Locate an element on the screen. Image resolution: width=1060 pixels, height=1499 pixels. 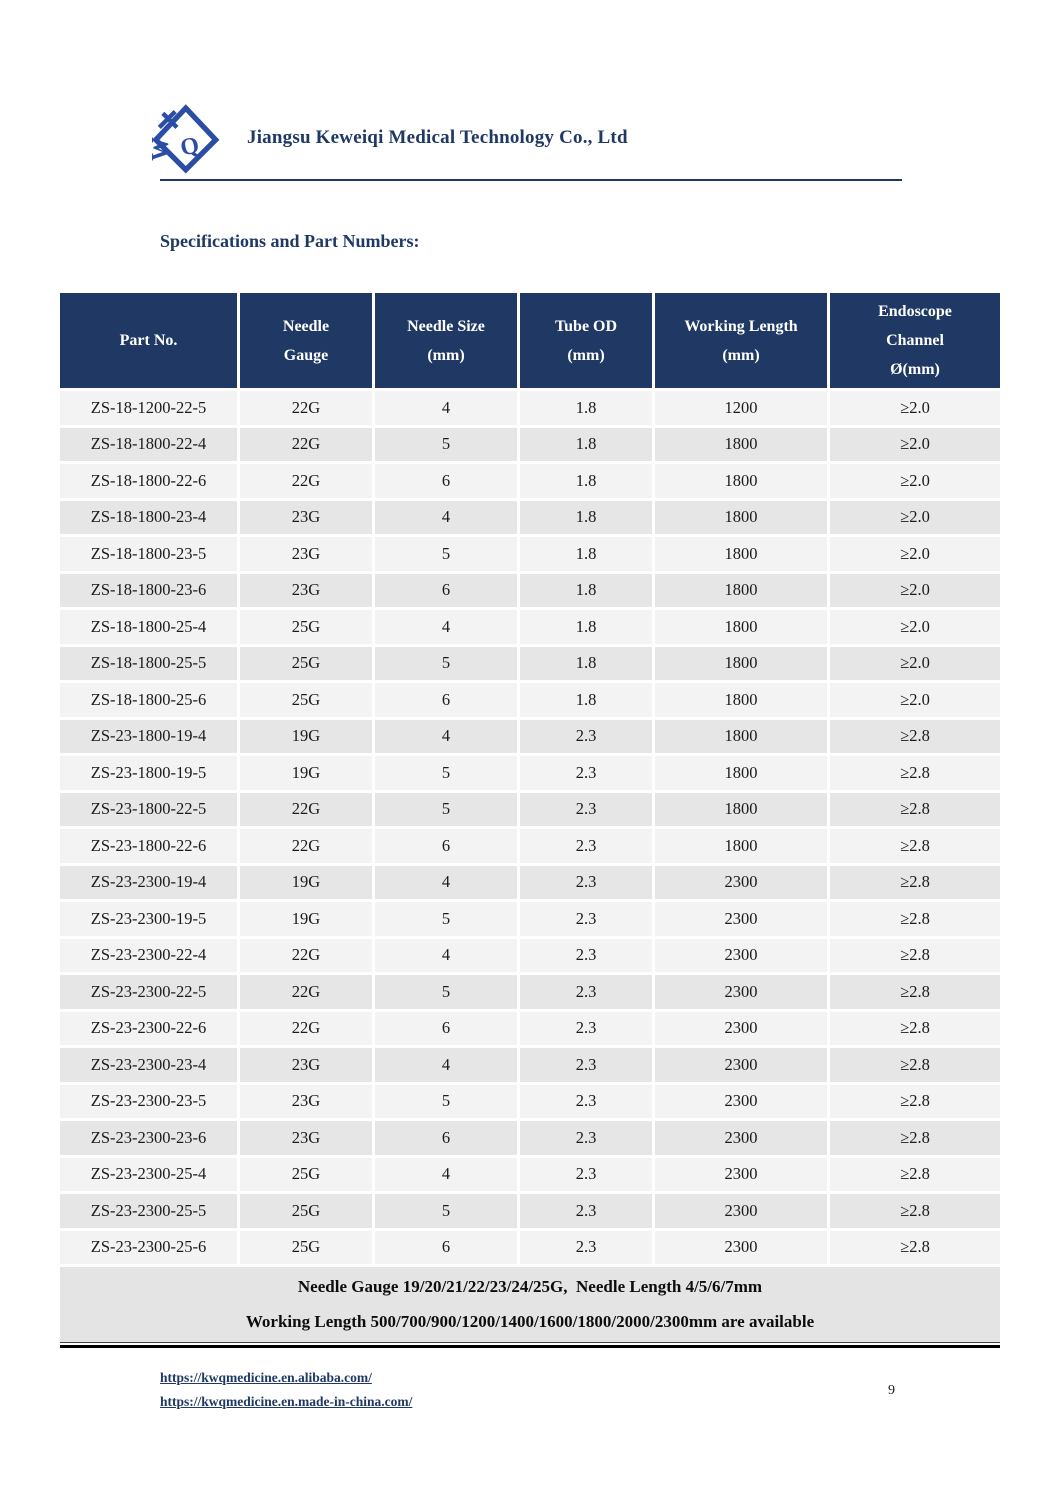
cell-part: ZS-18-1800-25-4 is located at coordinates (148, 627).